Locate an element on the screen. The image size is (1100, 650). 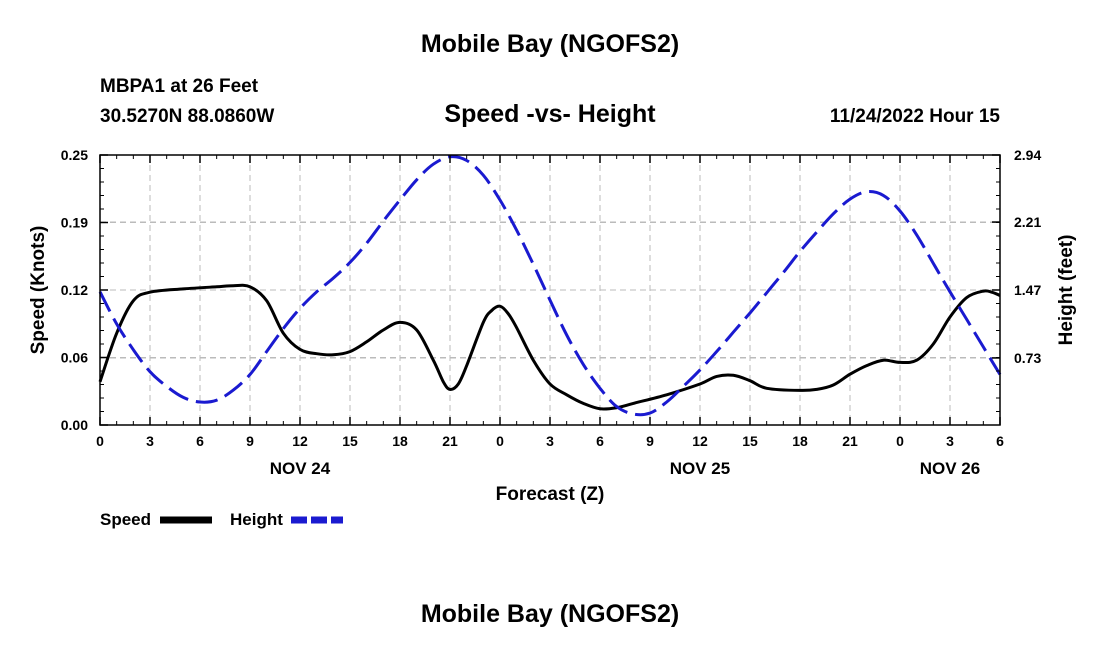
y-tick-label: 0.25 is located at coordinates (74, 155).